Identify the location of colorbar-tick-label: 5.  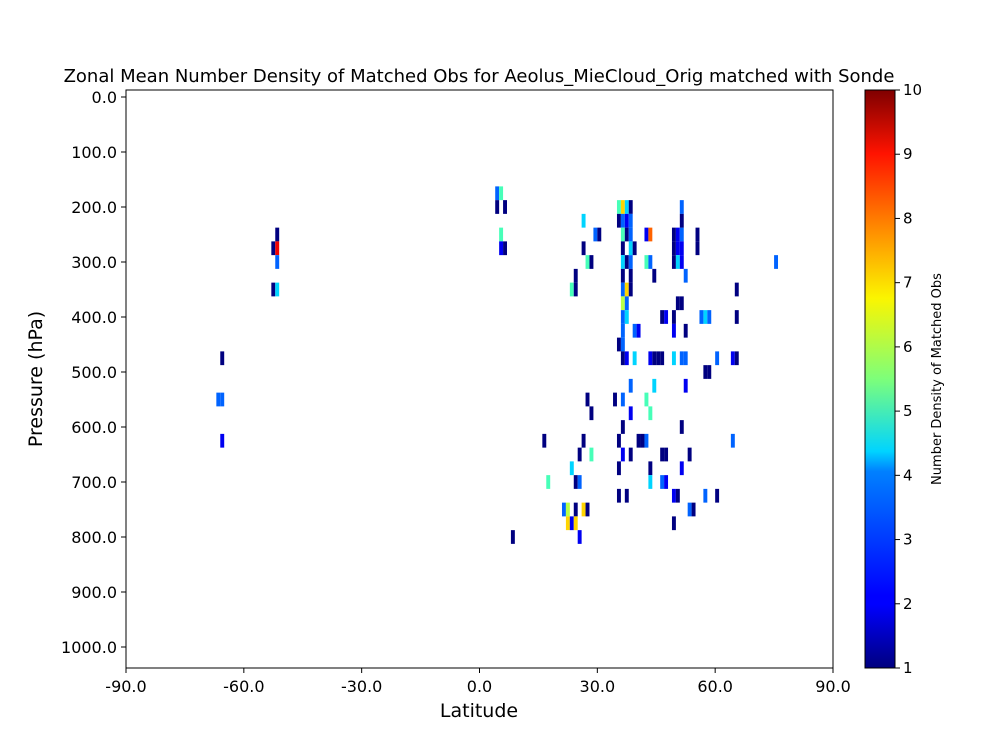
(908, 411).